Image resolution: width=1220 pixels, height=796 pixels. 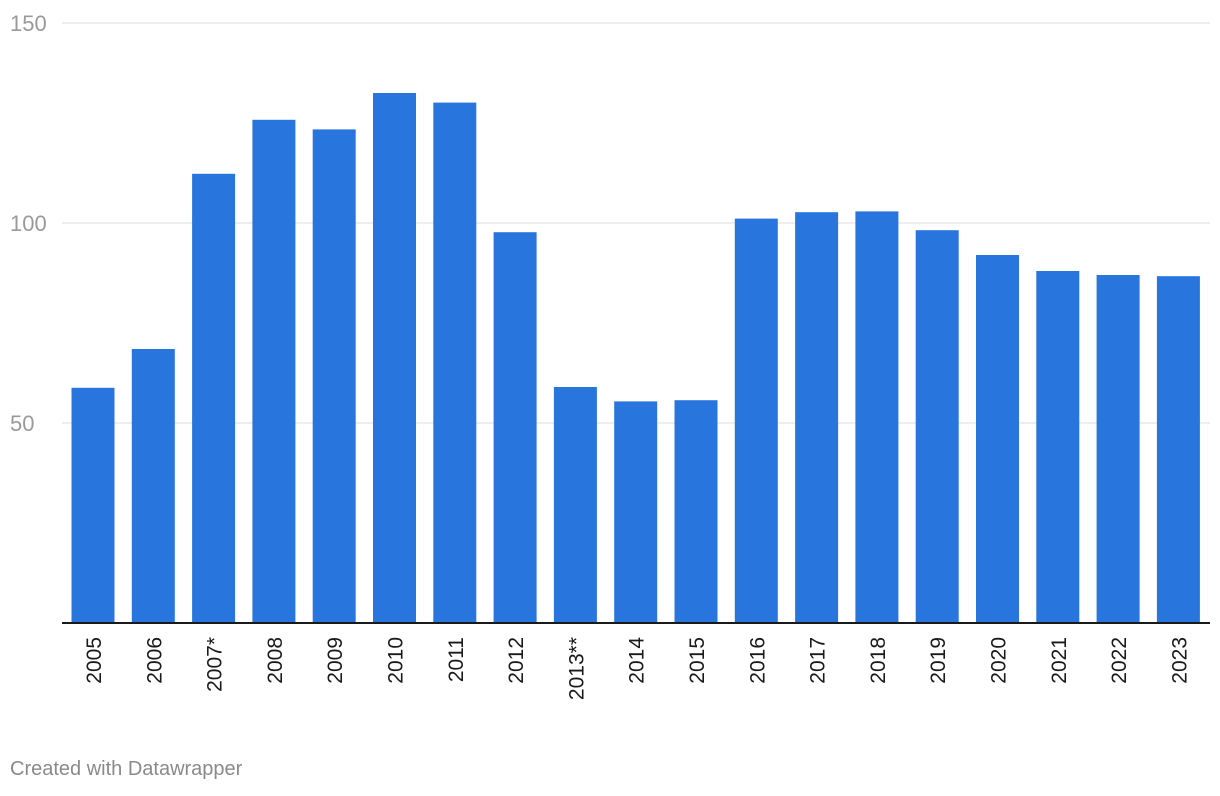 What do you see at coordinates (126, 769) in the screenshot?
I see `credit-text: Created with Datawrapper` at bounding box center [126, 769].